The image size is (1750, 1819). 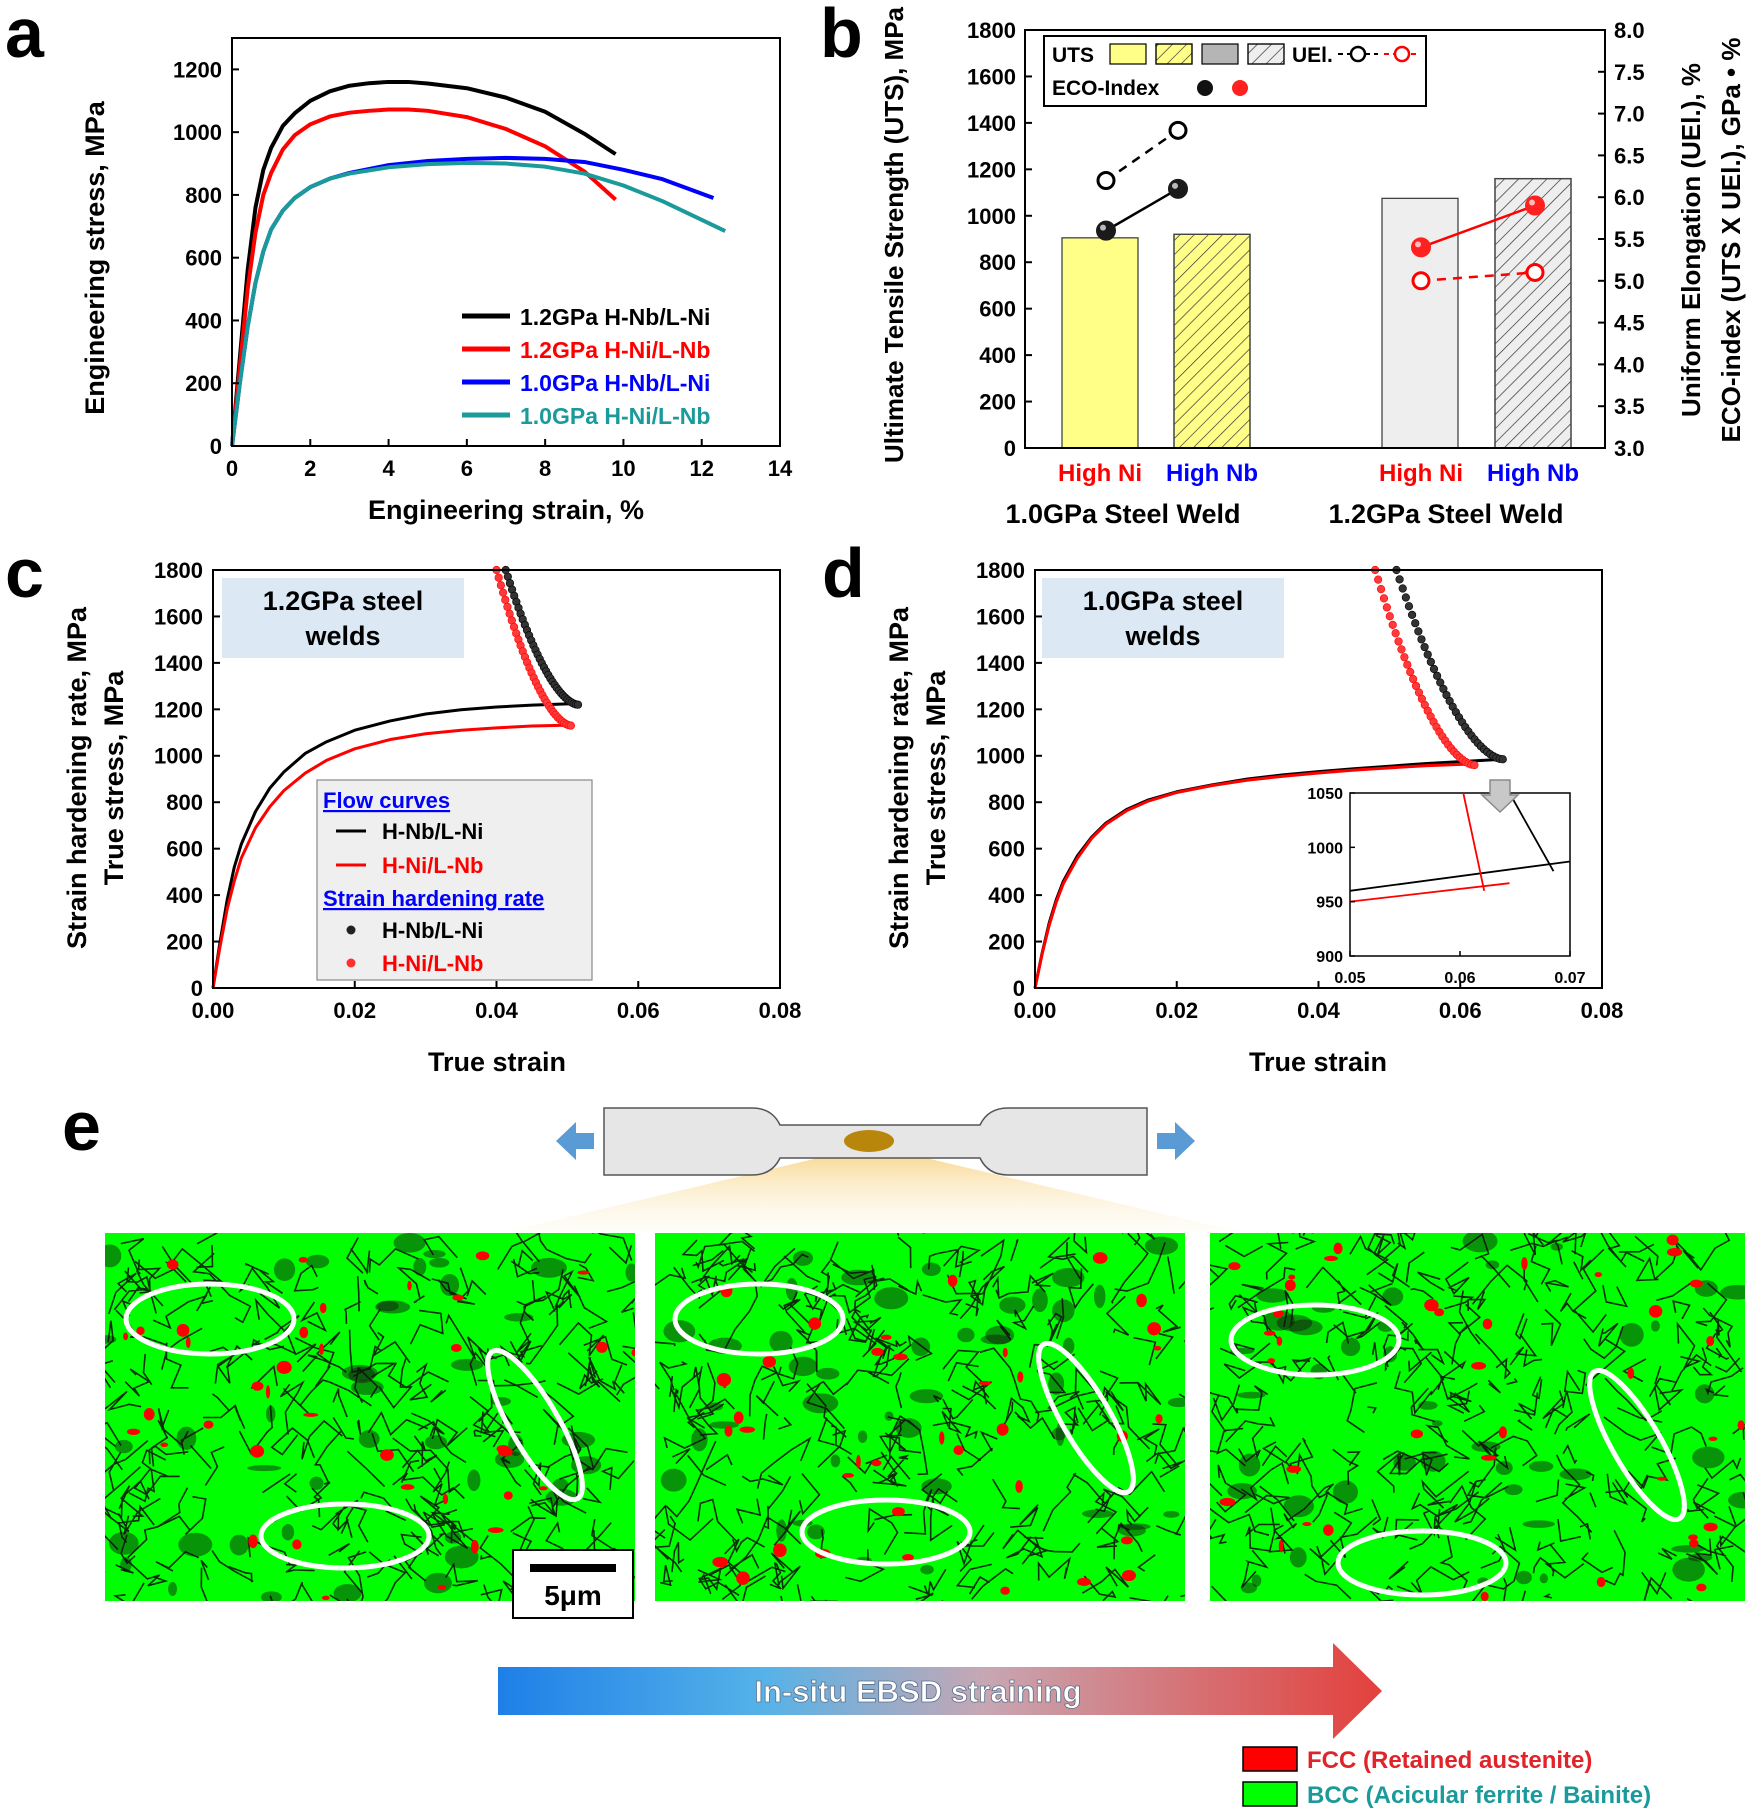 I want to click on panel-c-series, so click(x=397, y=777).